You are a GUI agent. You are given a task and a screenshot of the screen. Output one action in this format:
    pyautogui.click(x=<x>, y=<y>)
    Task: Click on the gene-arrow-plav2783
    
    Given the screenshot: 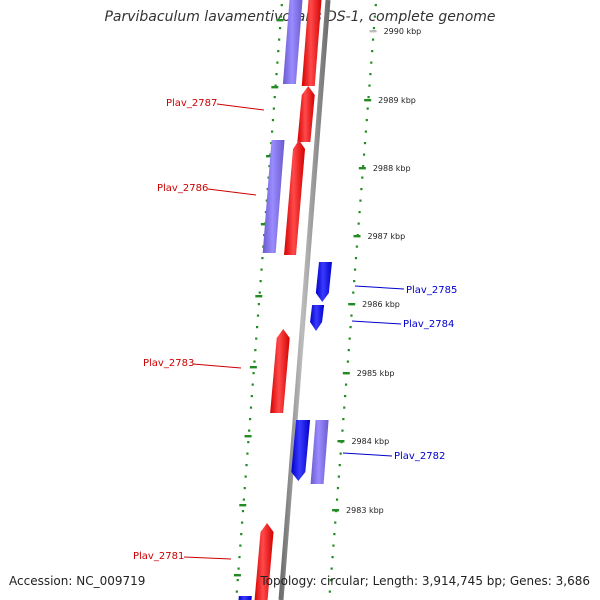 What is the action you would take?
    pyautogui.click(x=280, y=371)
    